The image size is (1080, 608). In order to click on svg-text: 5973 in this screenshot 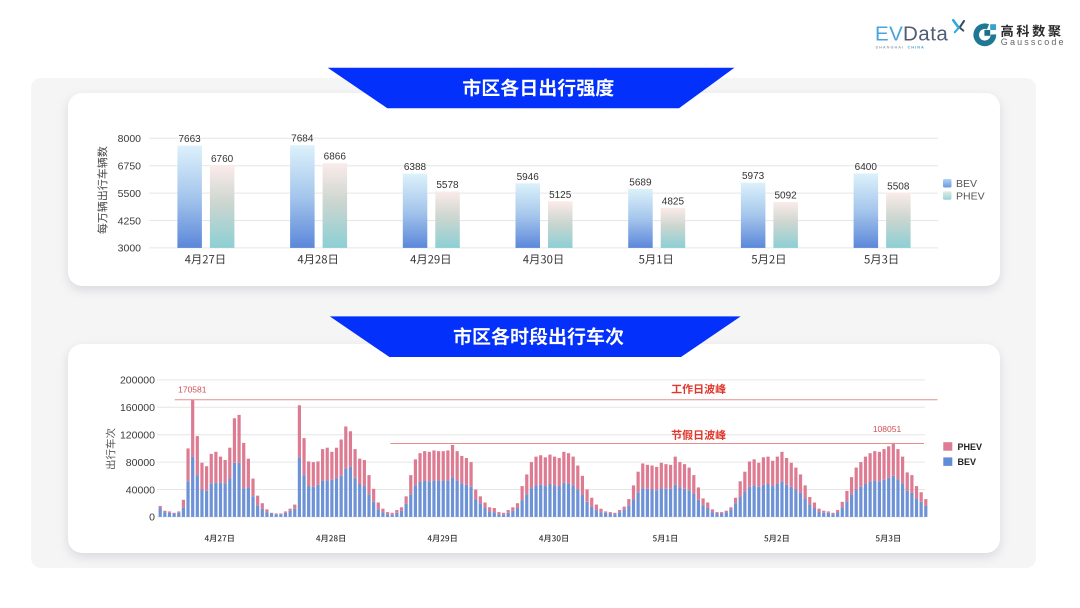, I will do `click(753, 176)`.